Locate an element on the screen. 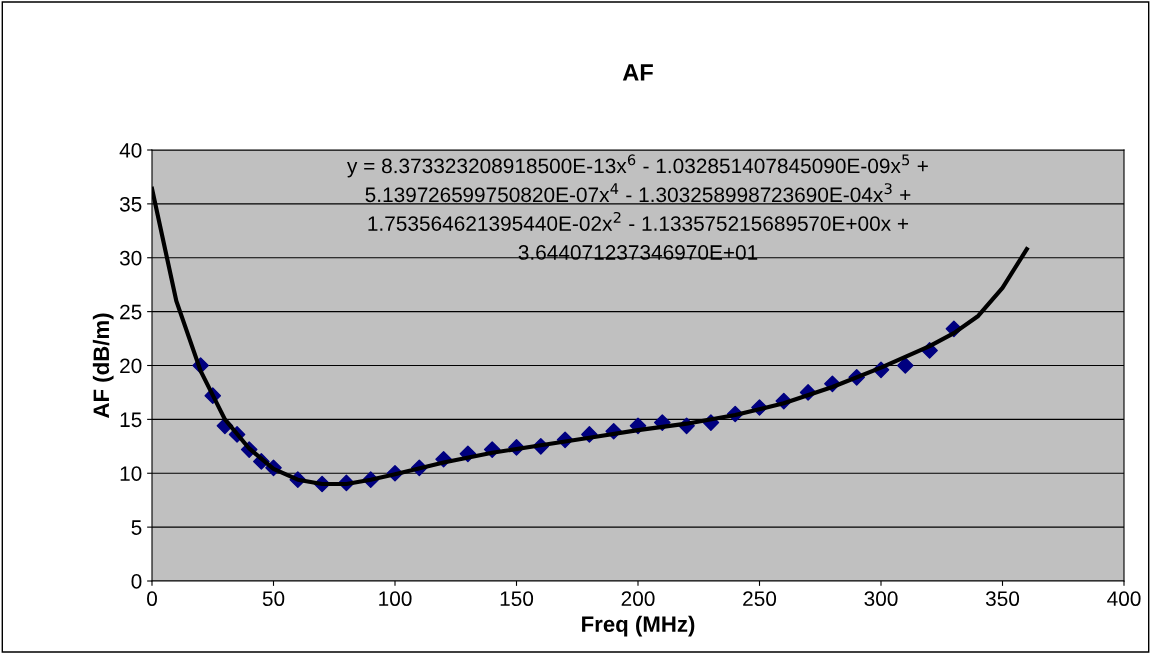  x-tick-label: 200 is located at coordinates (638, 599).